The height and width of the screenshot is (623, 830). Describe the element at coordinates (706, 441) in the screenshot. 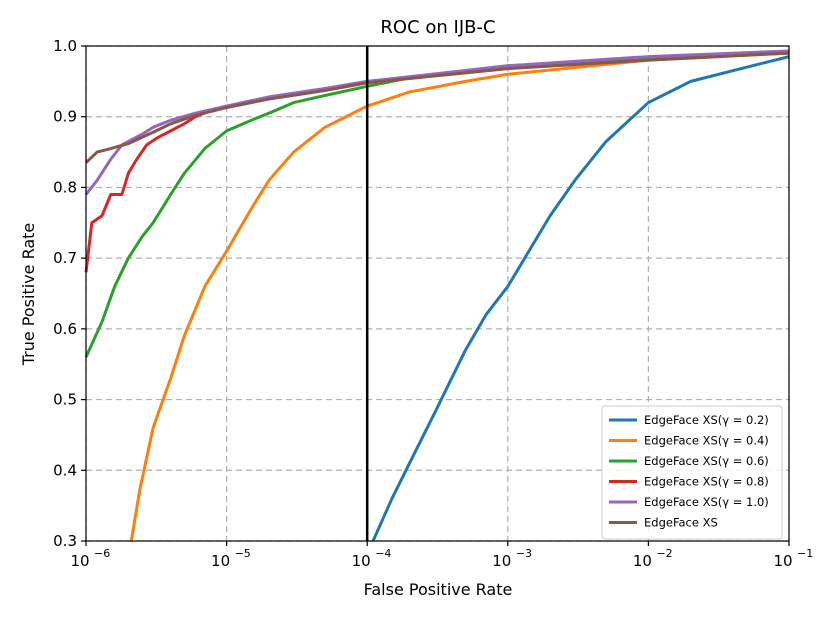

I see `legend-entry-2: EdgeFace XS(γ = 0.4)` at that location.